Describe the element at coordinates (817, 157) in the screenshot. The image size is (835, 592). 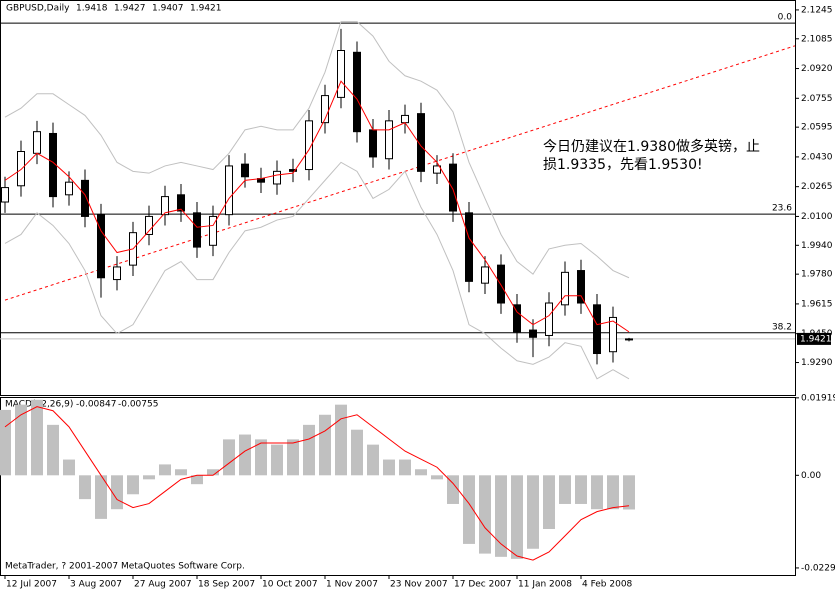
I see `y-tick-label: 2.0430` at that location.